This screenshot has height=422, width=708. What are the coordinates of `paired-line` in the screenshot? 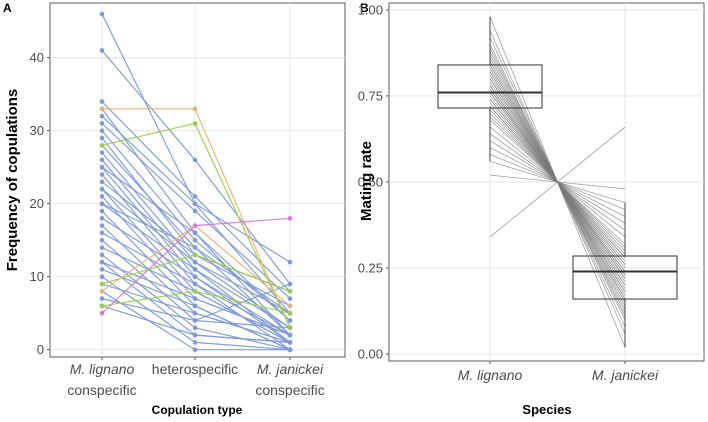 It's located at (557, 182).